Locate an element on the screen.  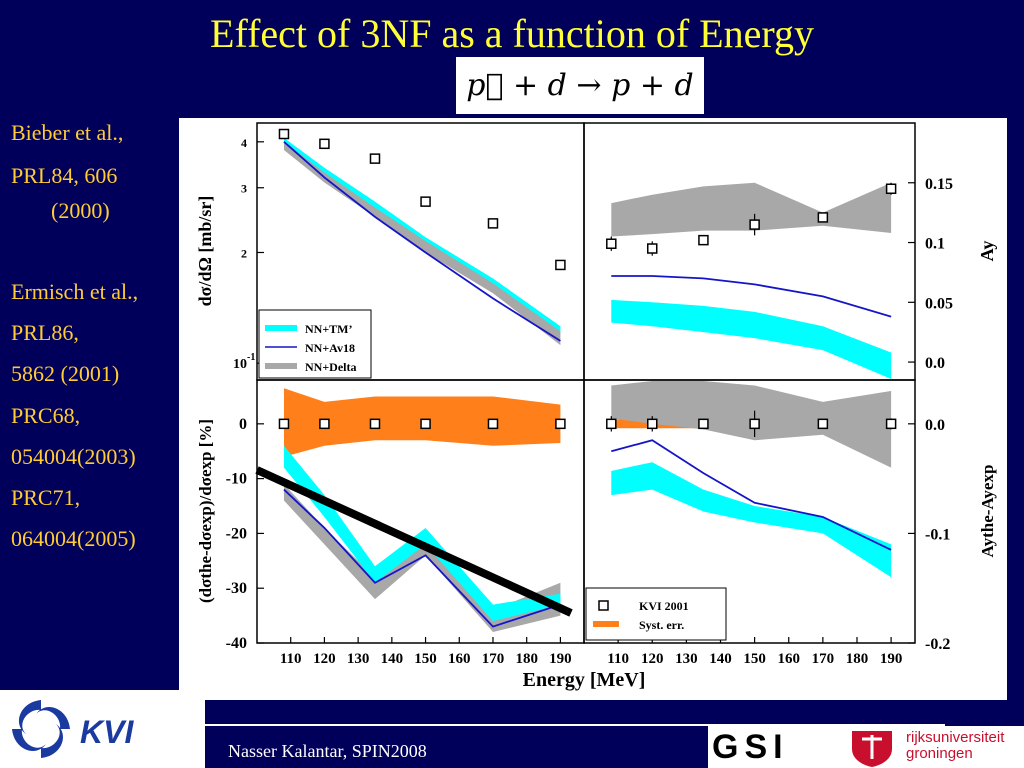
y-tick-label: -0.2 is located at coordinates (937, 644).